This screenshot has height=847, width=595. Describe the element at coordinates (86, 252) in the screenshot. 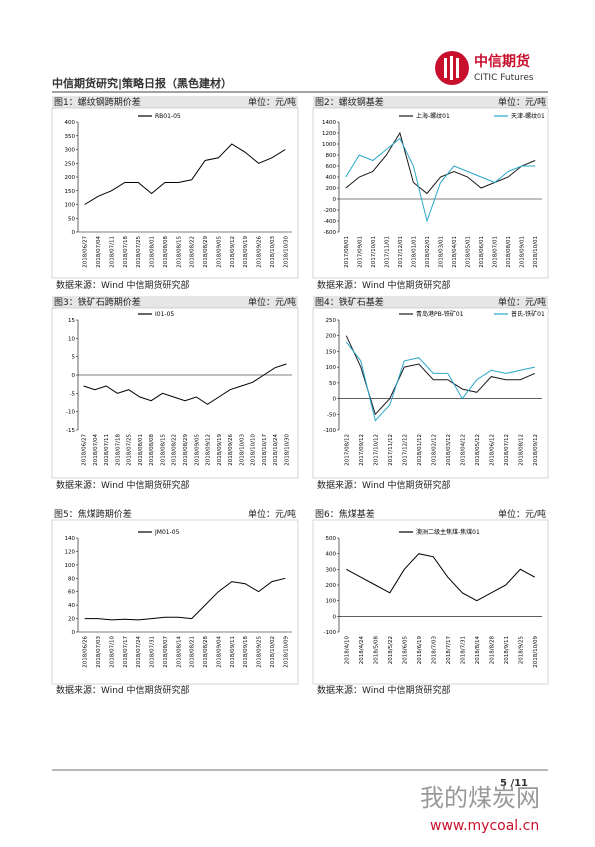

I see `x-tick-label: 2018/06/27` at that location.